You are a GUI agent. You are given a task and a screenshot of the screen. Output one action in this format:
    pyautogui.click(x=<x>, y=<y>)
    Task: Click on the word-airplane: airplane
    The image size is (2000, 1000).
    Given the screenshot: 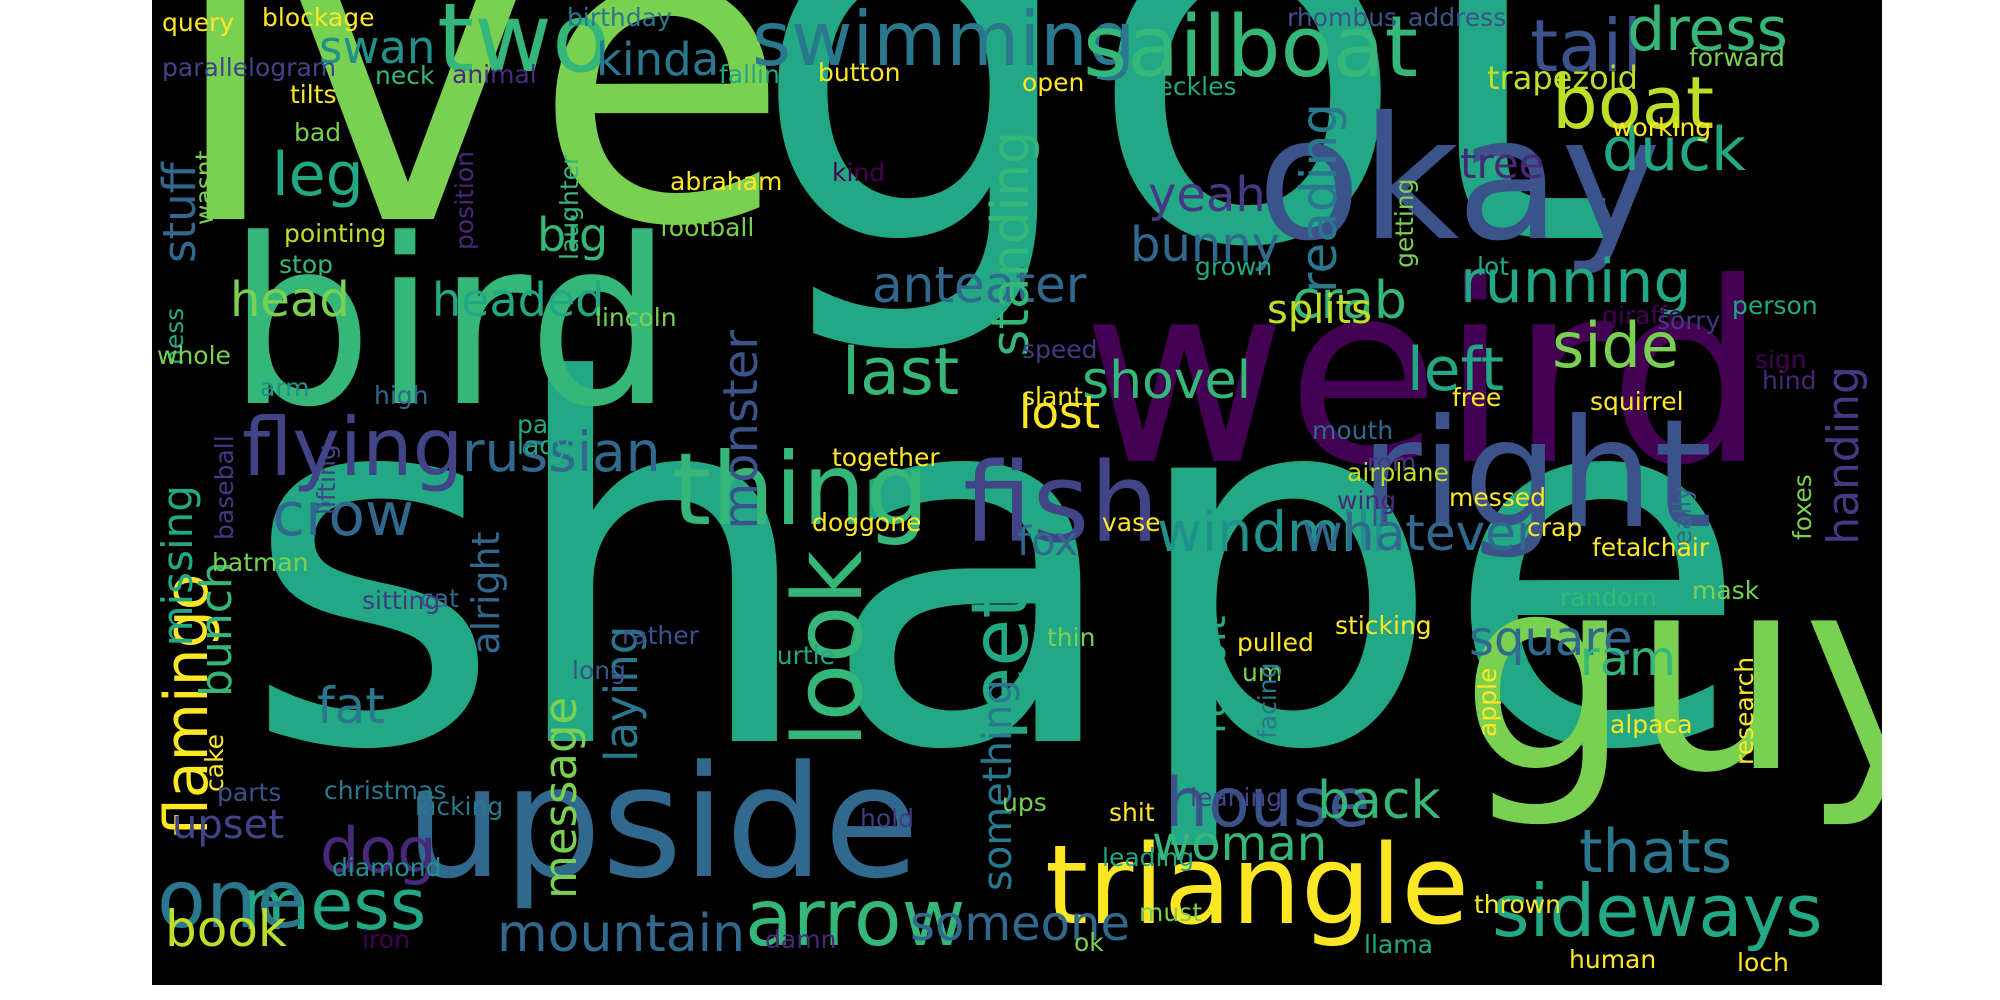 What is the action you would take?
    pyautogui.click(x=1398, y=472)
    